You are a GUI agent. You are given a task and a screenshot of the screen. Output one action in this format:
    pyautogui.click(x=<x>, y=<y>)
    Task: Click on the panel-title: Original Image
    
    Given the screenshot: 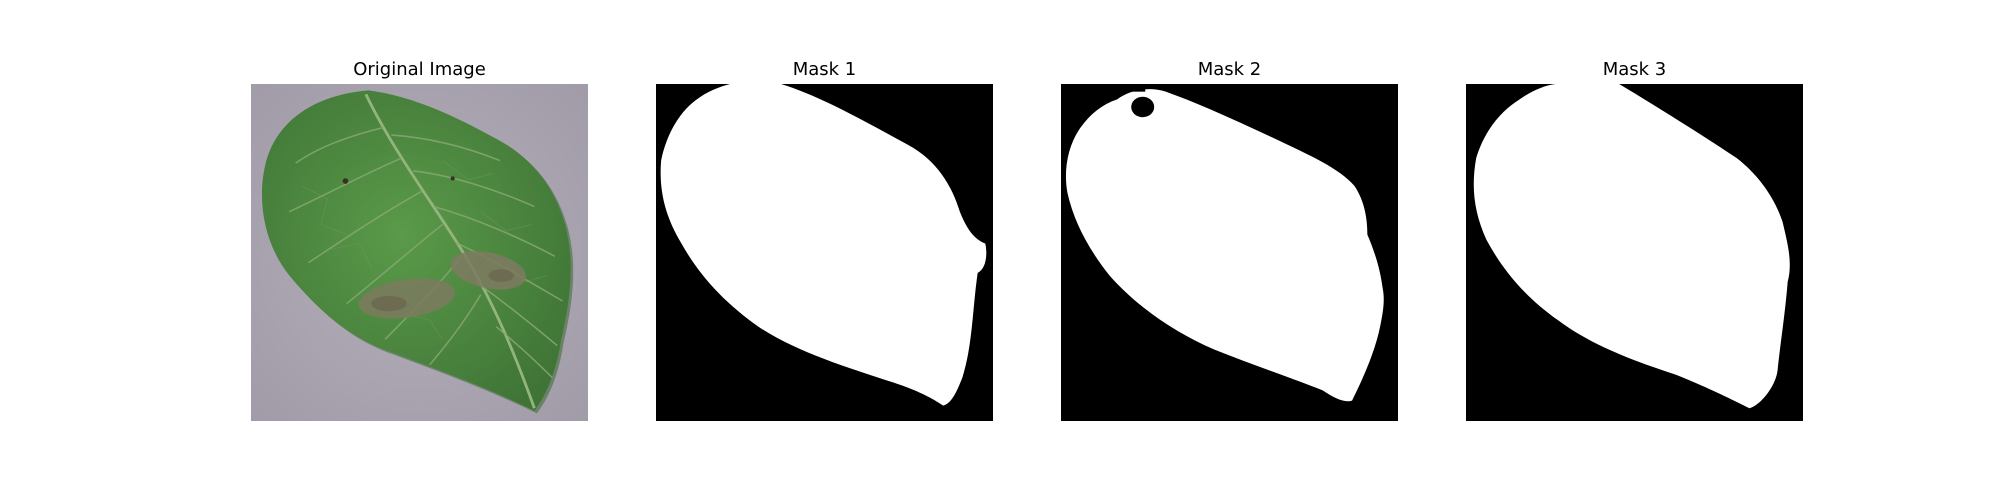 What is the action you would take?
    pyautogui.click(x=419, y=69)
    